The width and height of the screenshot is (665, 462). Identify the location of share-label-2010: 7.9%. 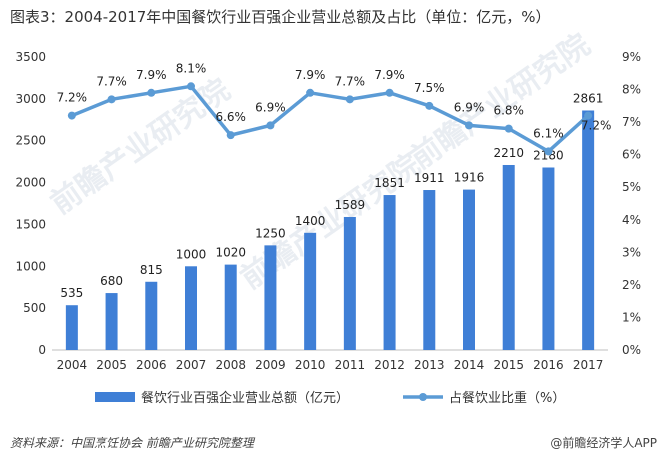
(310, 75).